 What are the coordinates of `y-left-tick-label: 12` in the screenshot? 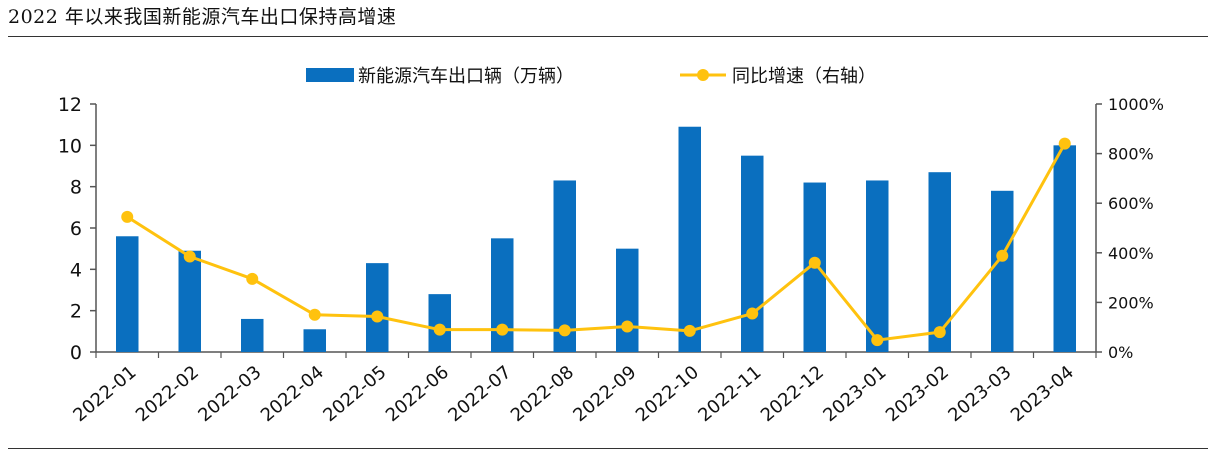 It's located at (70, 105).